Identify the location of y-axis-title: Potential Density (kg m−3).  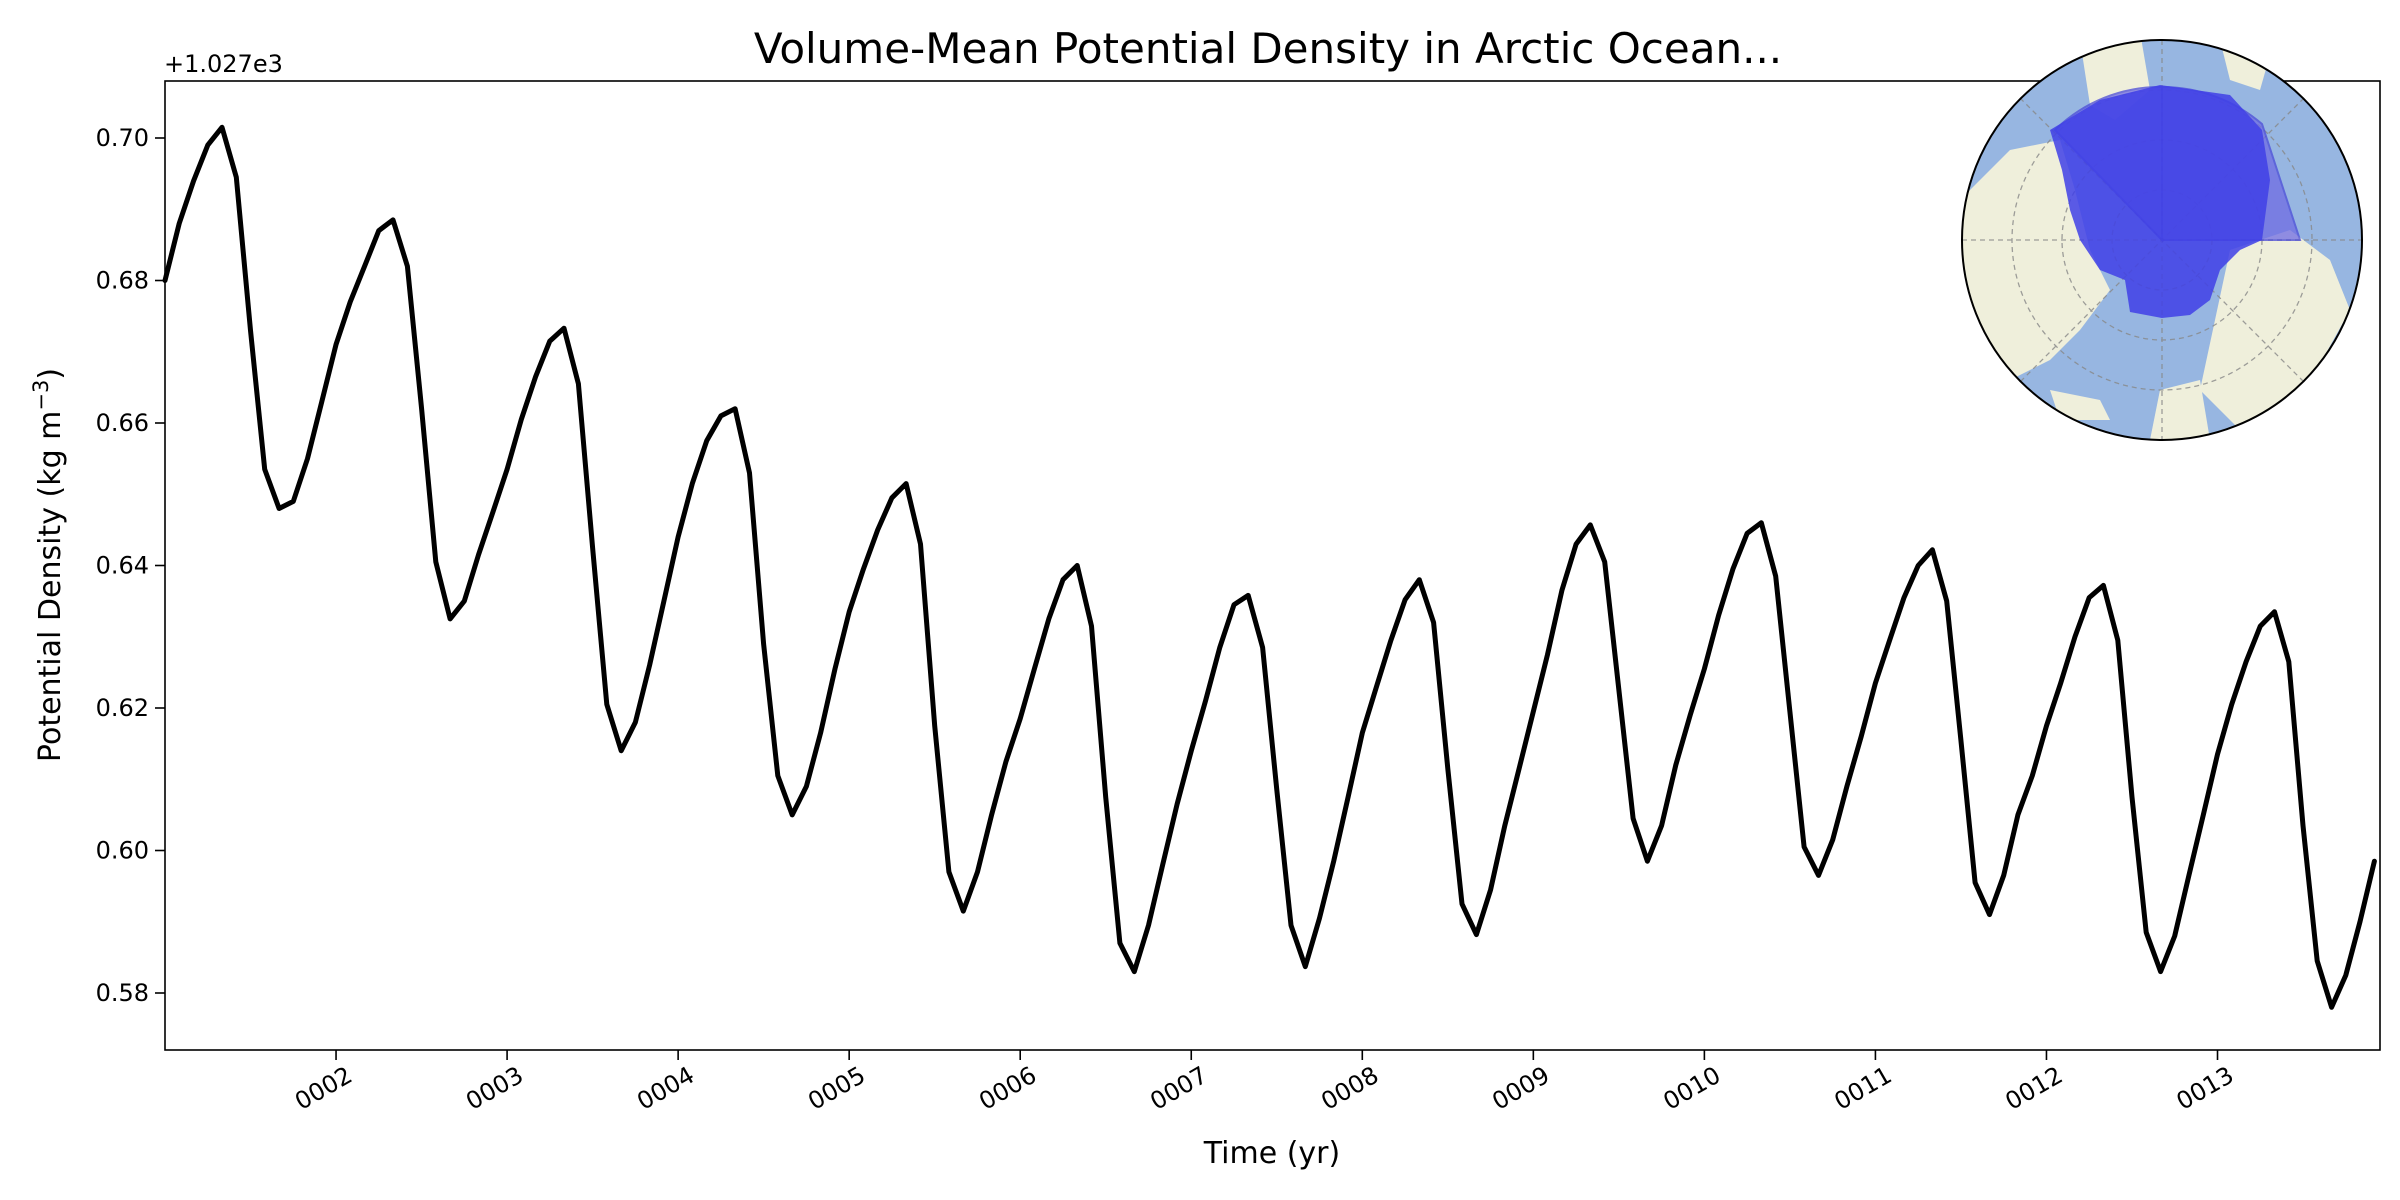
(48, 565).